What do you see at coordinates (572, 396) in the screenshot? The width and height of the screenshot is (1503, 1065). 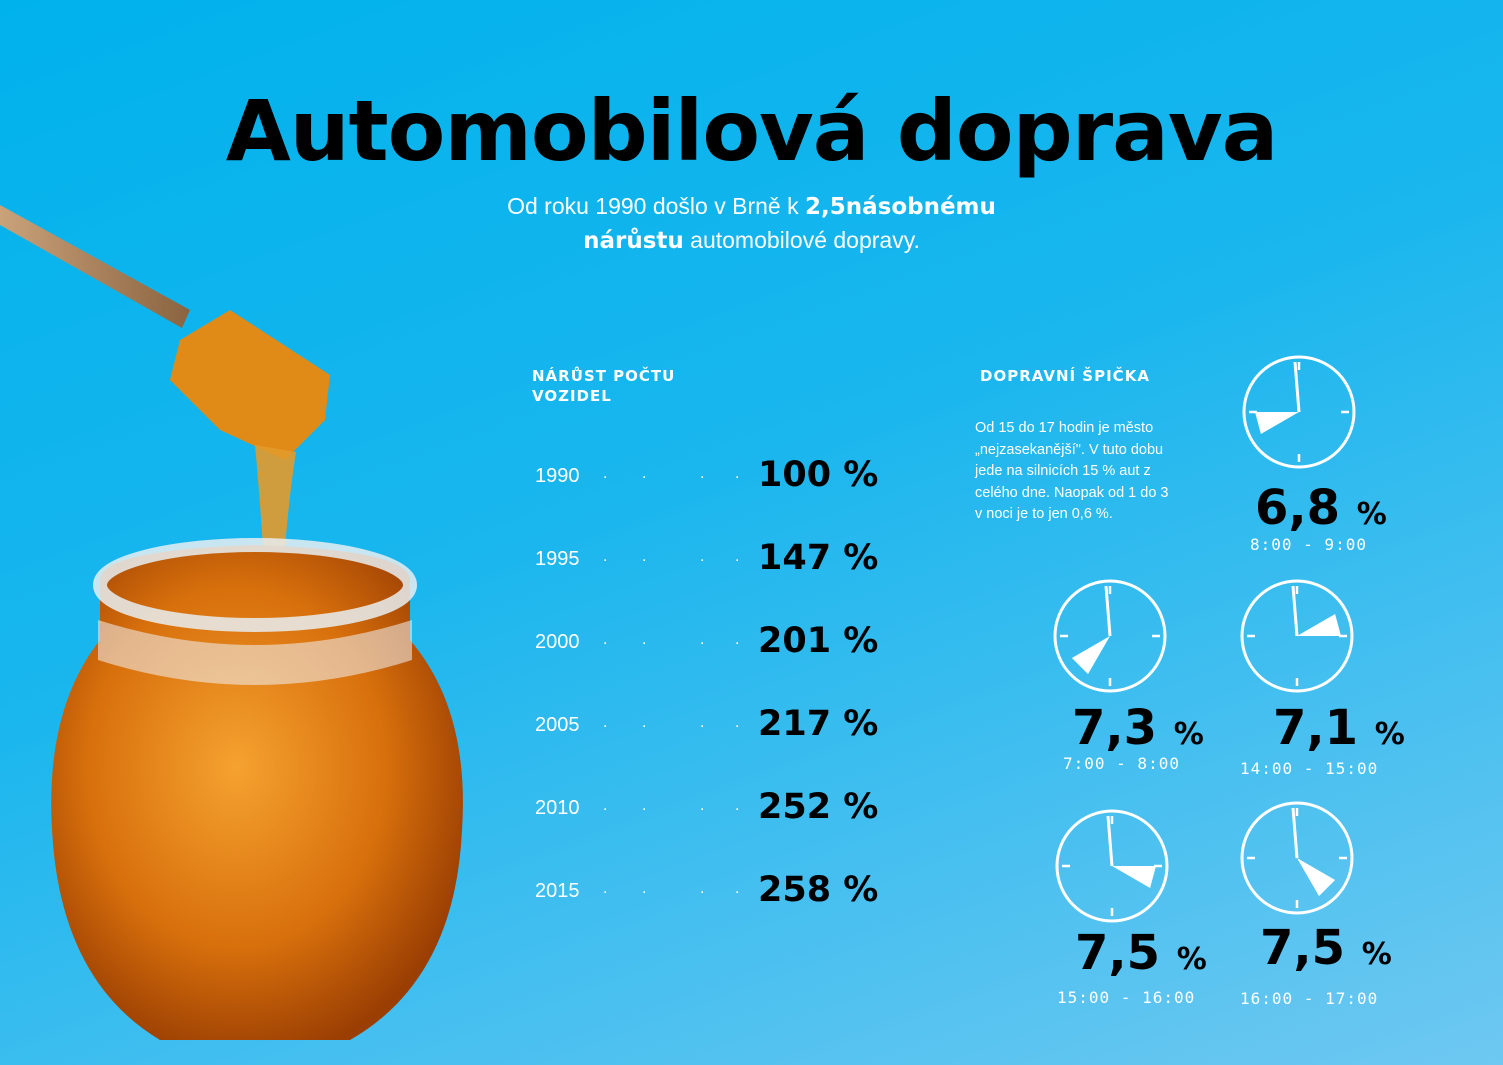 I see `growth-heading-line: VOZIDEL` at bounding box center [572, 396].